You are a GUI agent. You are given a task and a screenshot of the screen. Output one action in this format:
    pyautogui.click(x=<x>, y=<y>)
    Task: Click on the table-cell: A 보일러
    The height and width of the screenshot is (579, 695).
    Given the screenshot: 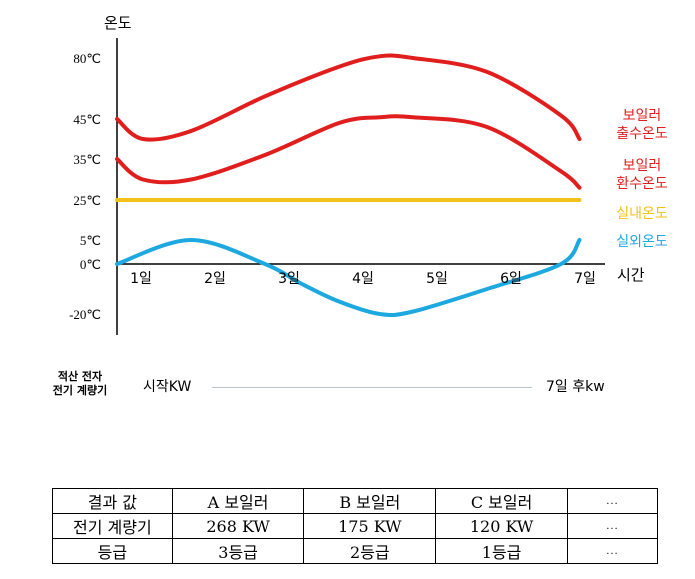 What is the action you would take?
    pyautogui.click(x=238, y=501)
    